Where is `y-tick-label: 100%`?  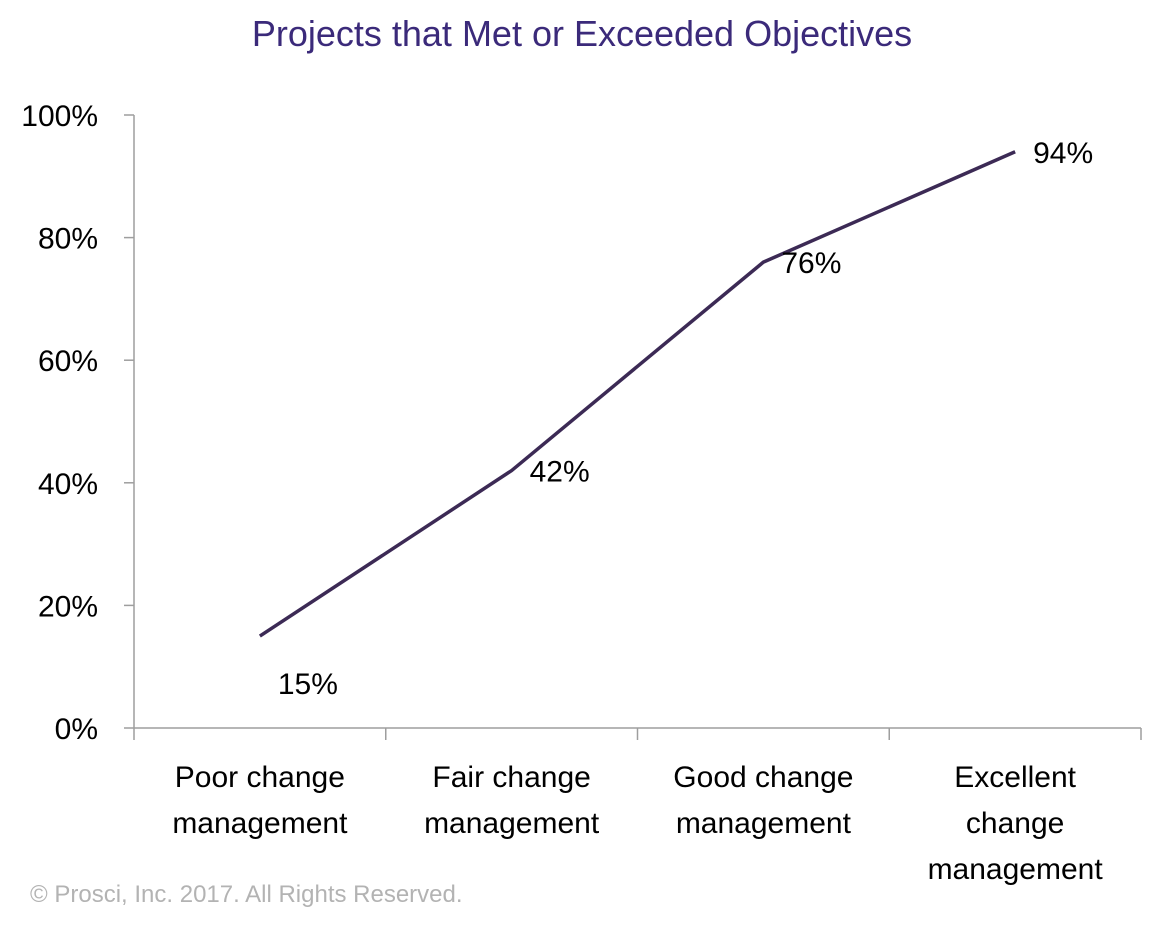 y-tick-label: 100% is located at coordinates (59, 116).